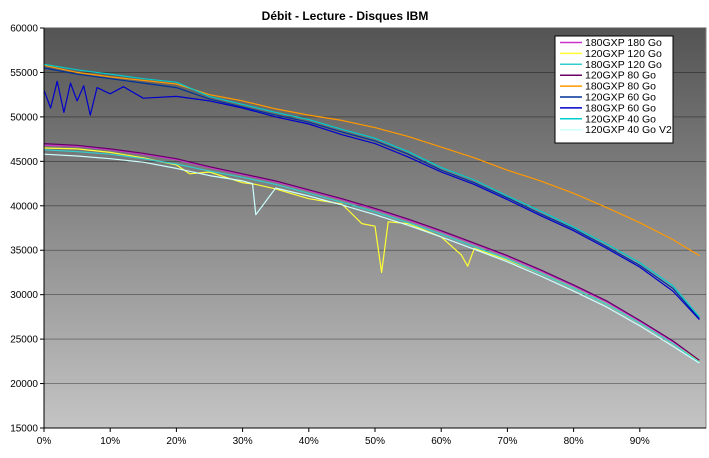 The image size is (709, 458). What do you see at coordinates (24, 384) in the screenshot?
I see `y-tick-label: 20000` at bounding box center [24, 384].